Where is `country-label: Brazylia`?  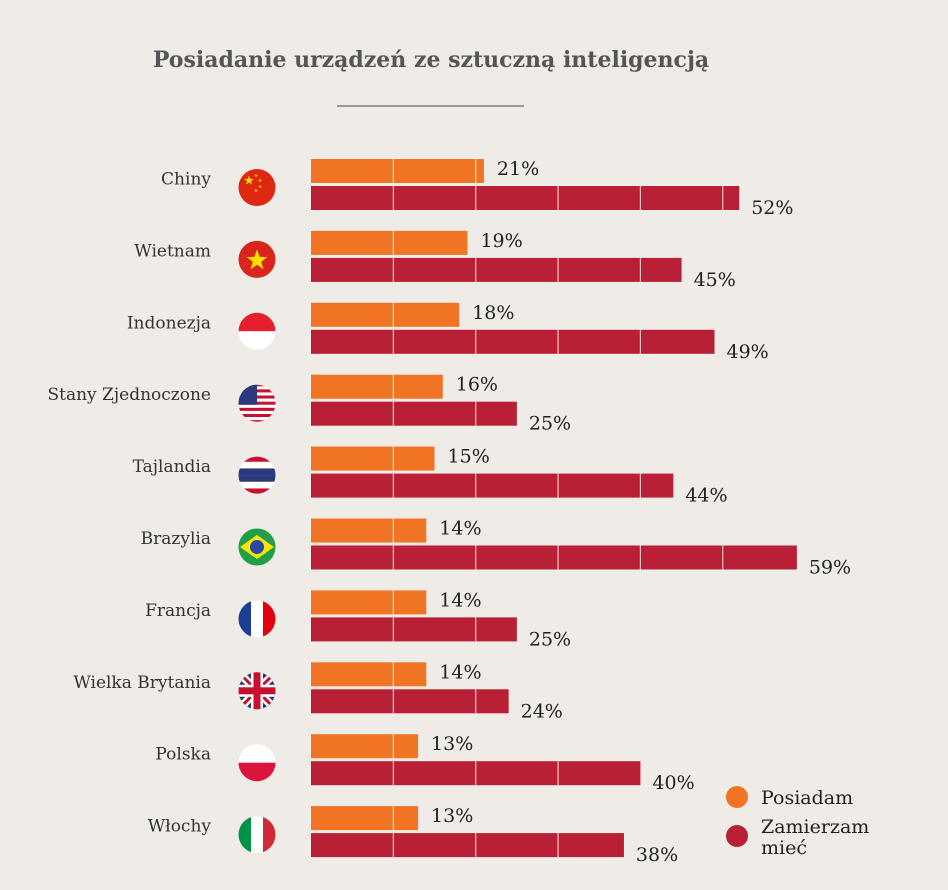 country-label: Brazylia is located at coordinates (176, 539).